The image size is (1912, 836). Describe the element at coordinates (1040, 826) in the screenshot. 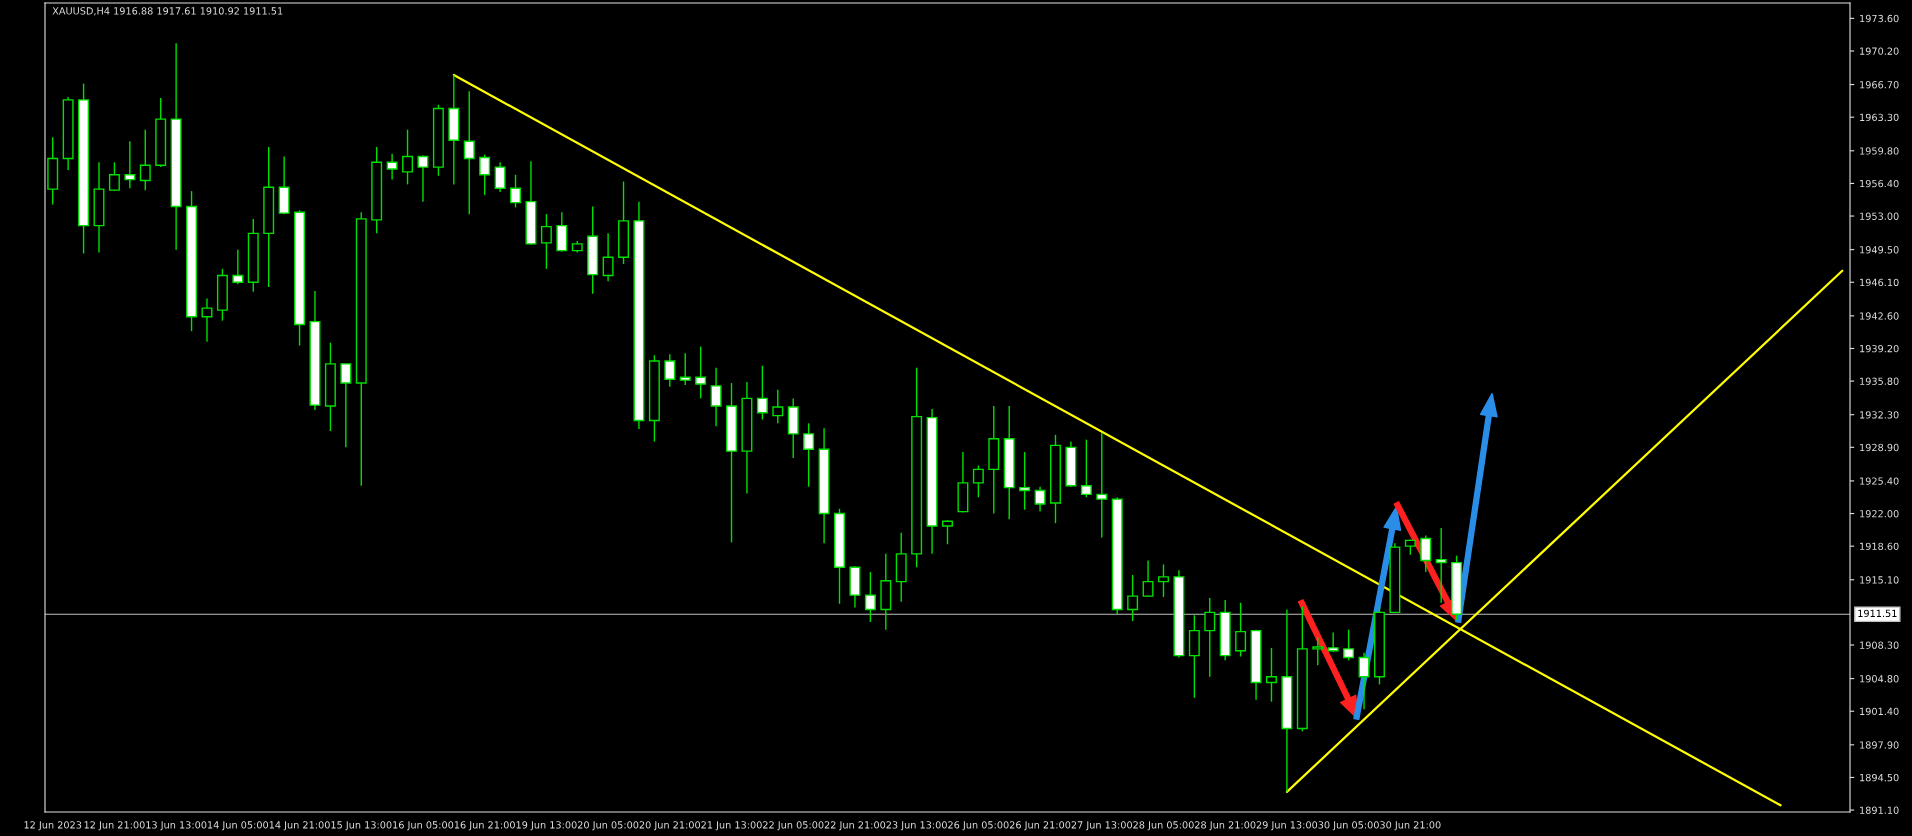

I see `x-tick-label: 26 Jun 21:00` at that location.